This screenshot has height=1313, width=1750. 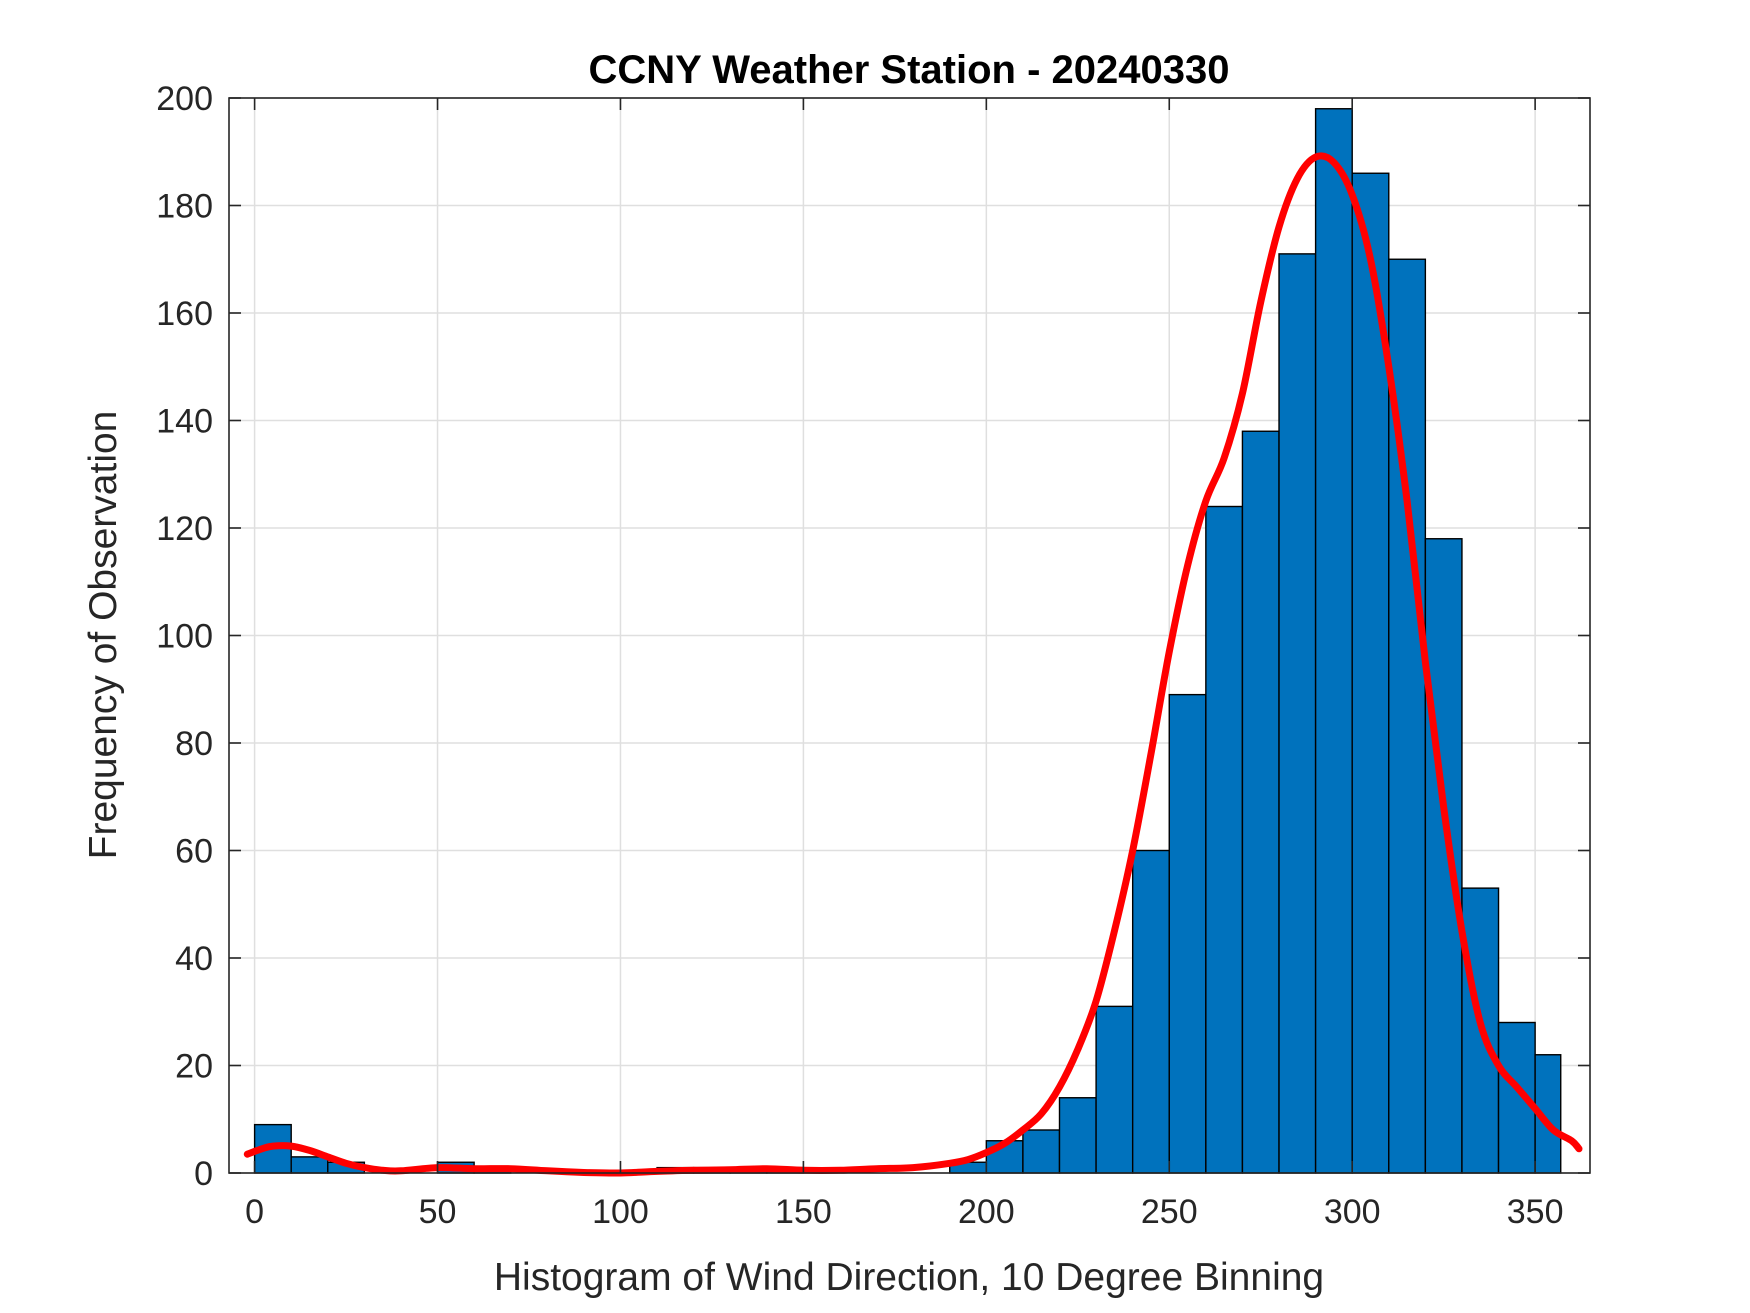 What do you see at coordinates (1169, 1212) in the screenshot?
I see `x-tick-label: 250` at bounding box center [1169, 1212].